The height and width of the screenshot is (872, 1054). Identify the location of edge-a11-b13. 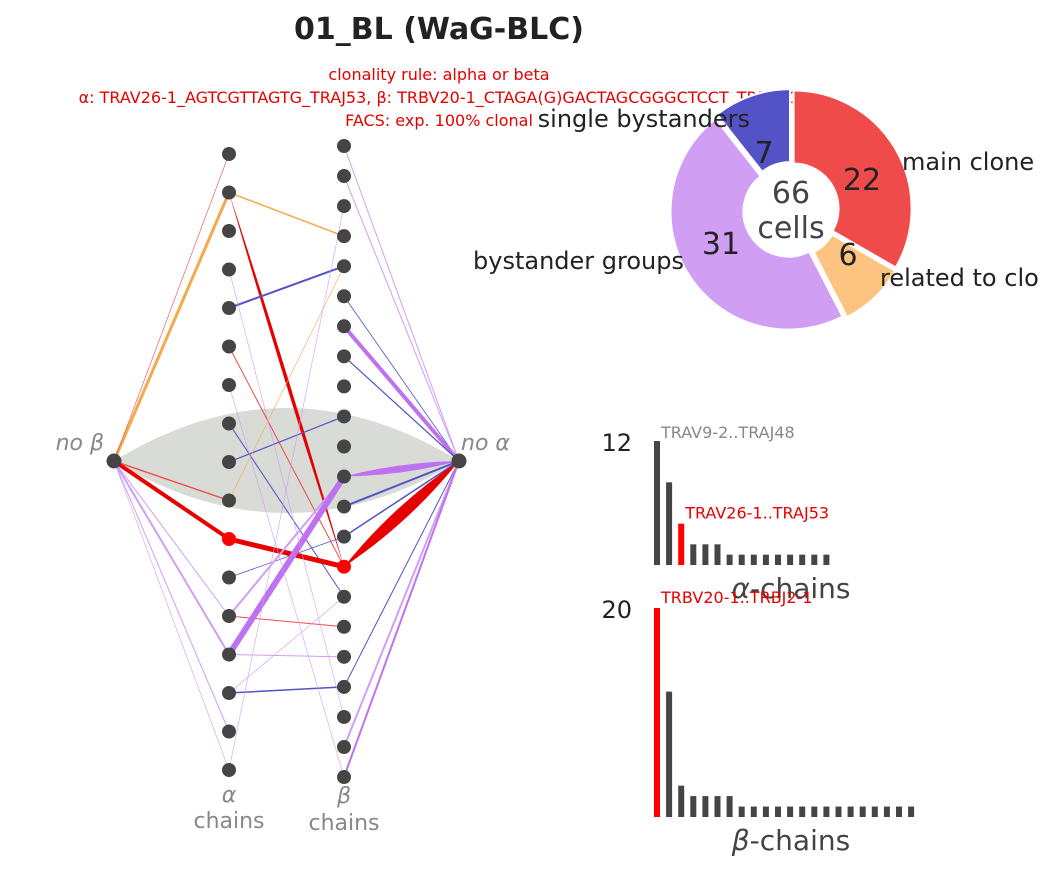
(286, 557).